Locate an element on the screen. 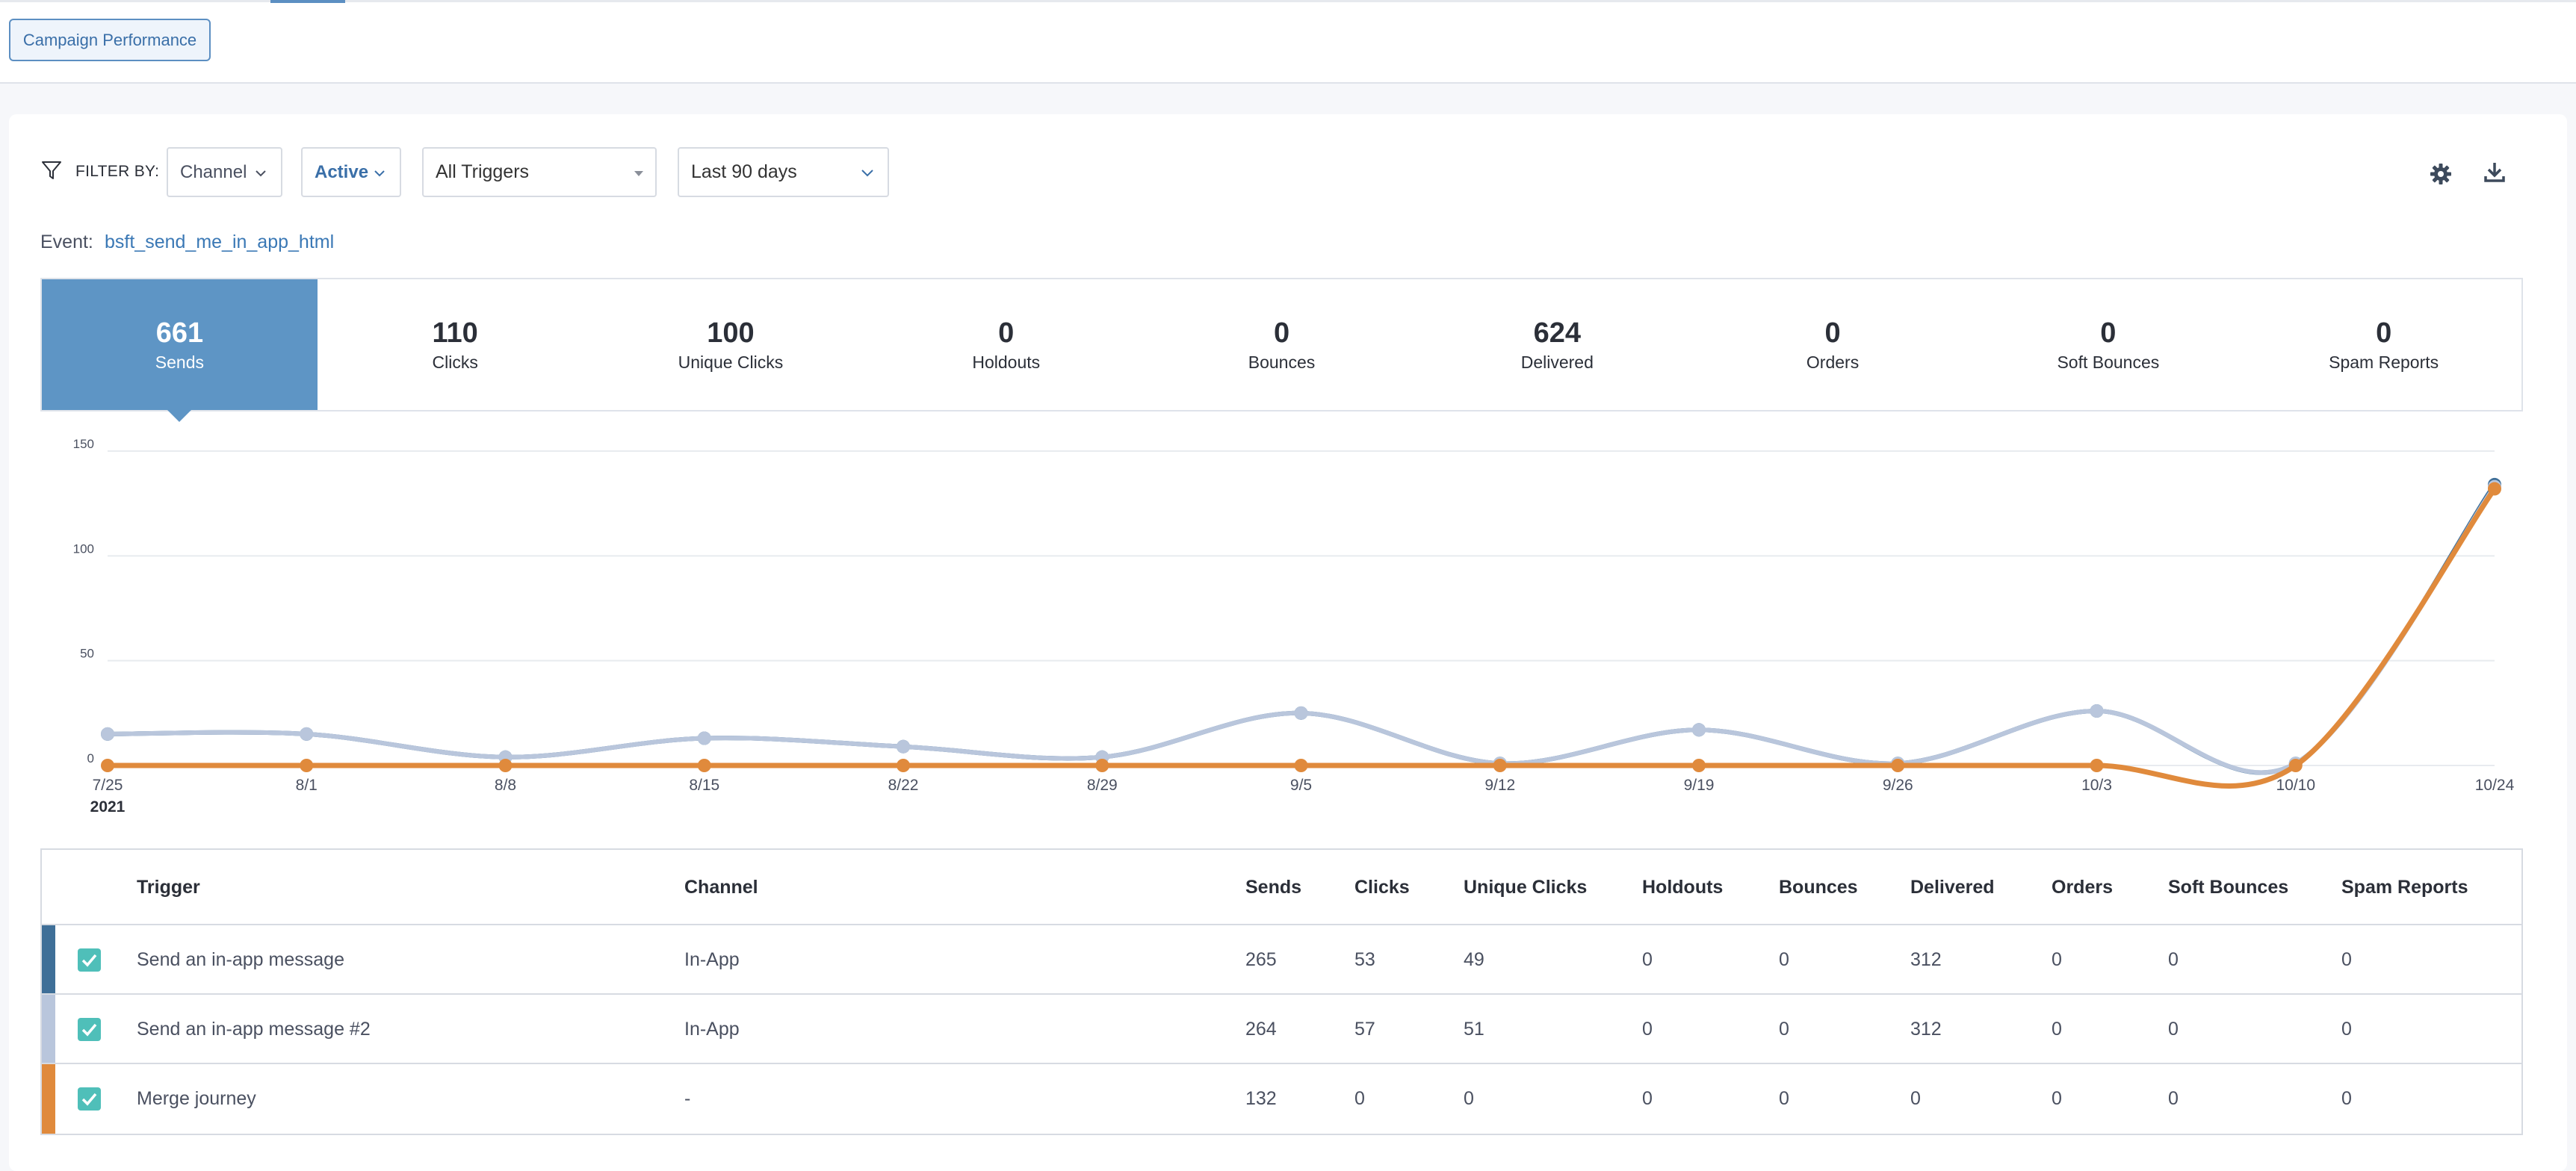 The image size is (2576, 1171). checkmark-icon is located at coordinates (89, 1099).